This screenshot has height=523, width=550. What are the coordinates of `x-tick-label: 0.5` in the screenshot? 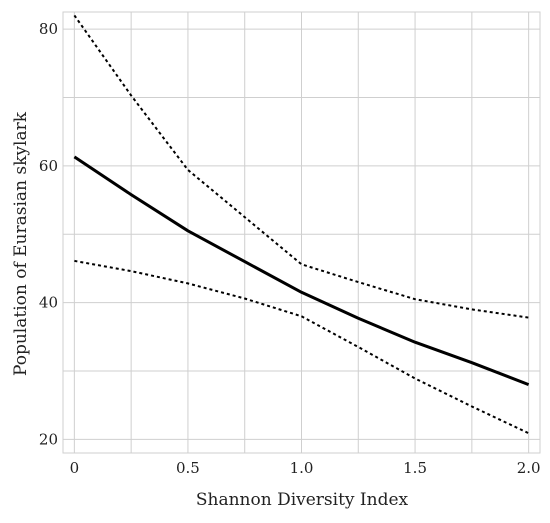 It's located at (188, 468).